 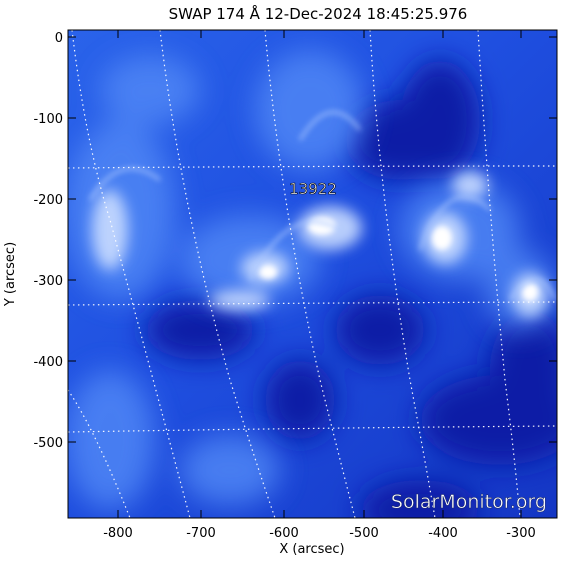 What do you see at coordinates (48, 362) in the screenshot?
I see `y-tick-label: -400` at bounding box center [48, 362].